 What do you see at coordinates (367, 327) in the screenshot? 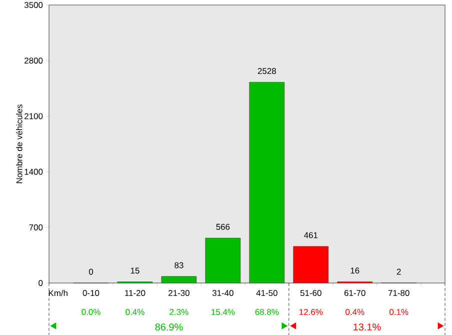
I see `text: 13.1%` at bounding box center [367, 327].